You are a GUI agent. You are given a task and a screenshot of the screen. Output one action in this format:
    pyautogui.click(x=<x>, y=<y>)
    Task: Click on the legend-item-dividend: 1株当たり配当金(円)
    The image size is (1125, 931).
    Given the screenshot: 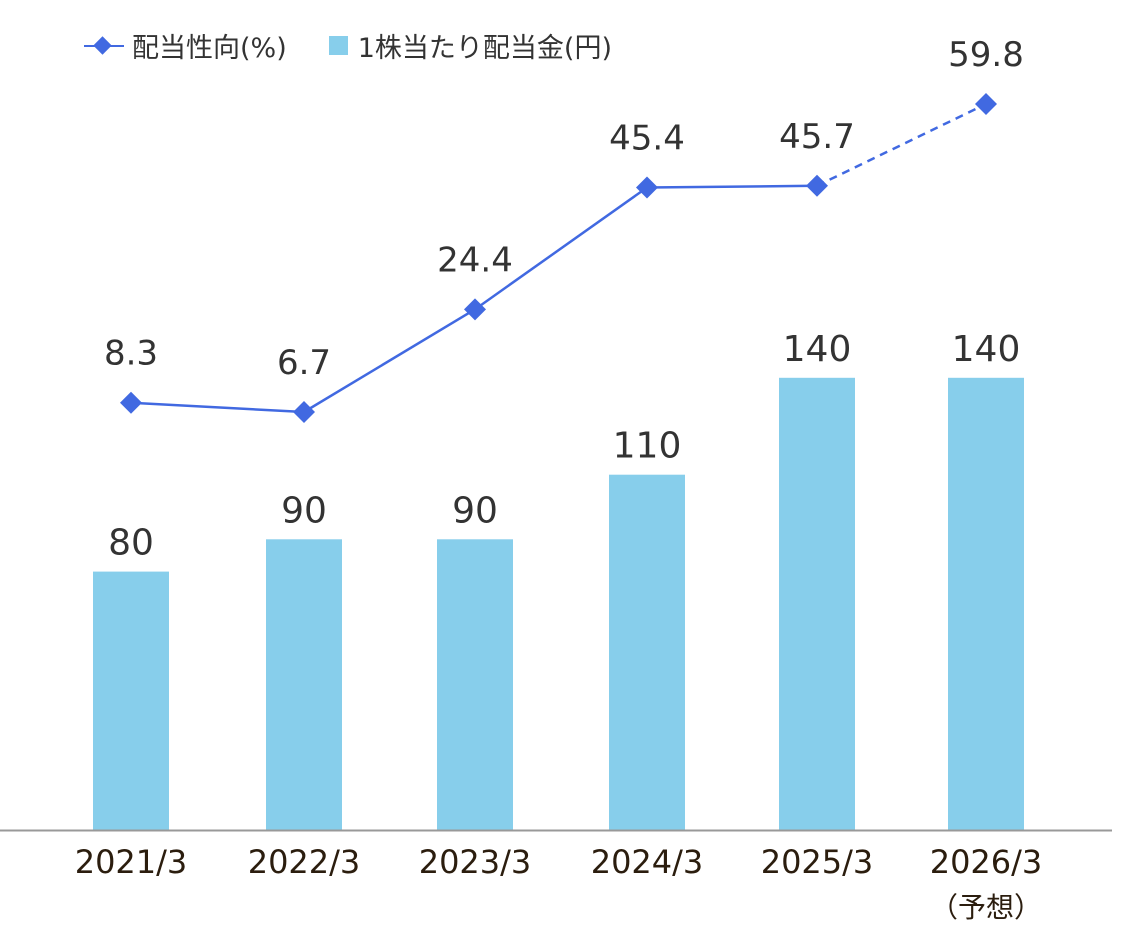 What is the action you would take?
    pyautogui.click(x=470, y=45)
    